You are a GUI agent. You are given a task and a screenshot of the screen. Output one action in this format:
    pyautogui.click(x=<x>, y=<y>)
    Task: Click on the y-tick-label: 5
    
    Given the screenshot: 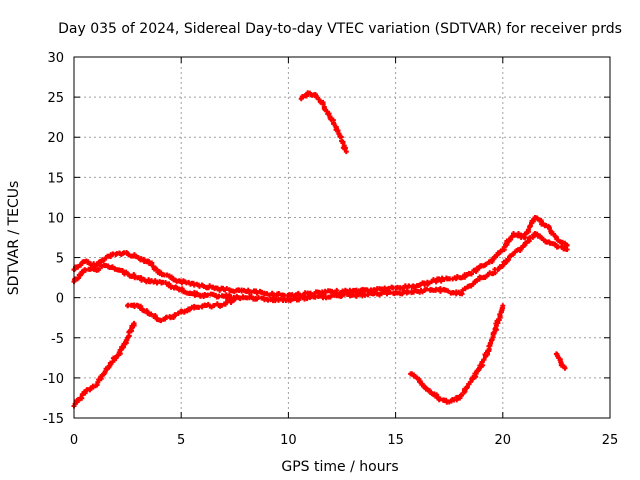 What is the action you would take?
    pyautogui.click(x=60, y=259)
    